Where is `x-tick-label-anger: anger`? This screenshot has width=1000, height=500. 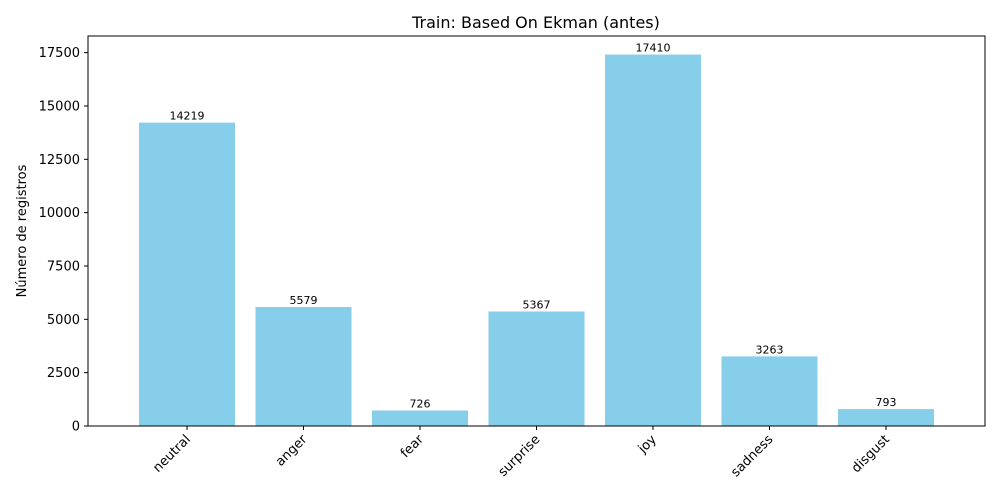 x-tick-label-anger: anger is located at coordinates (292, 451).